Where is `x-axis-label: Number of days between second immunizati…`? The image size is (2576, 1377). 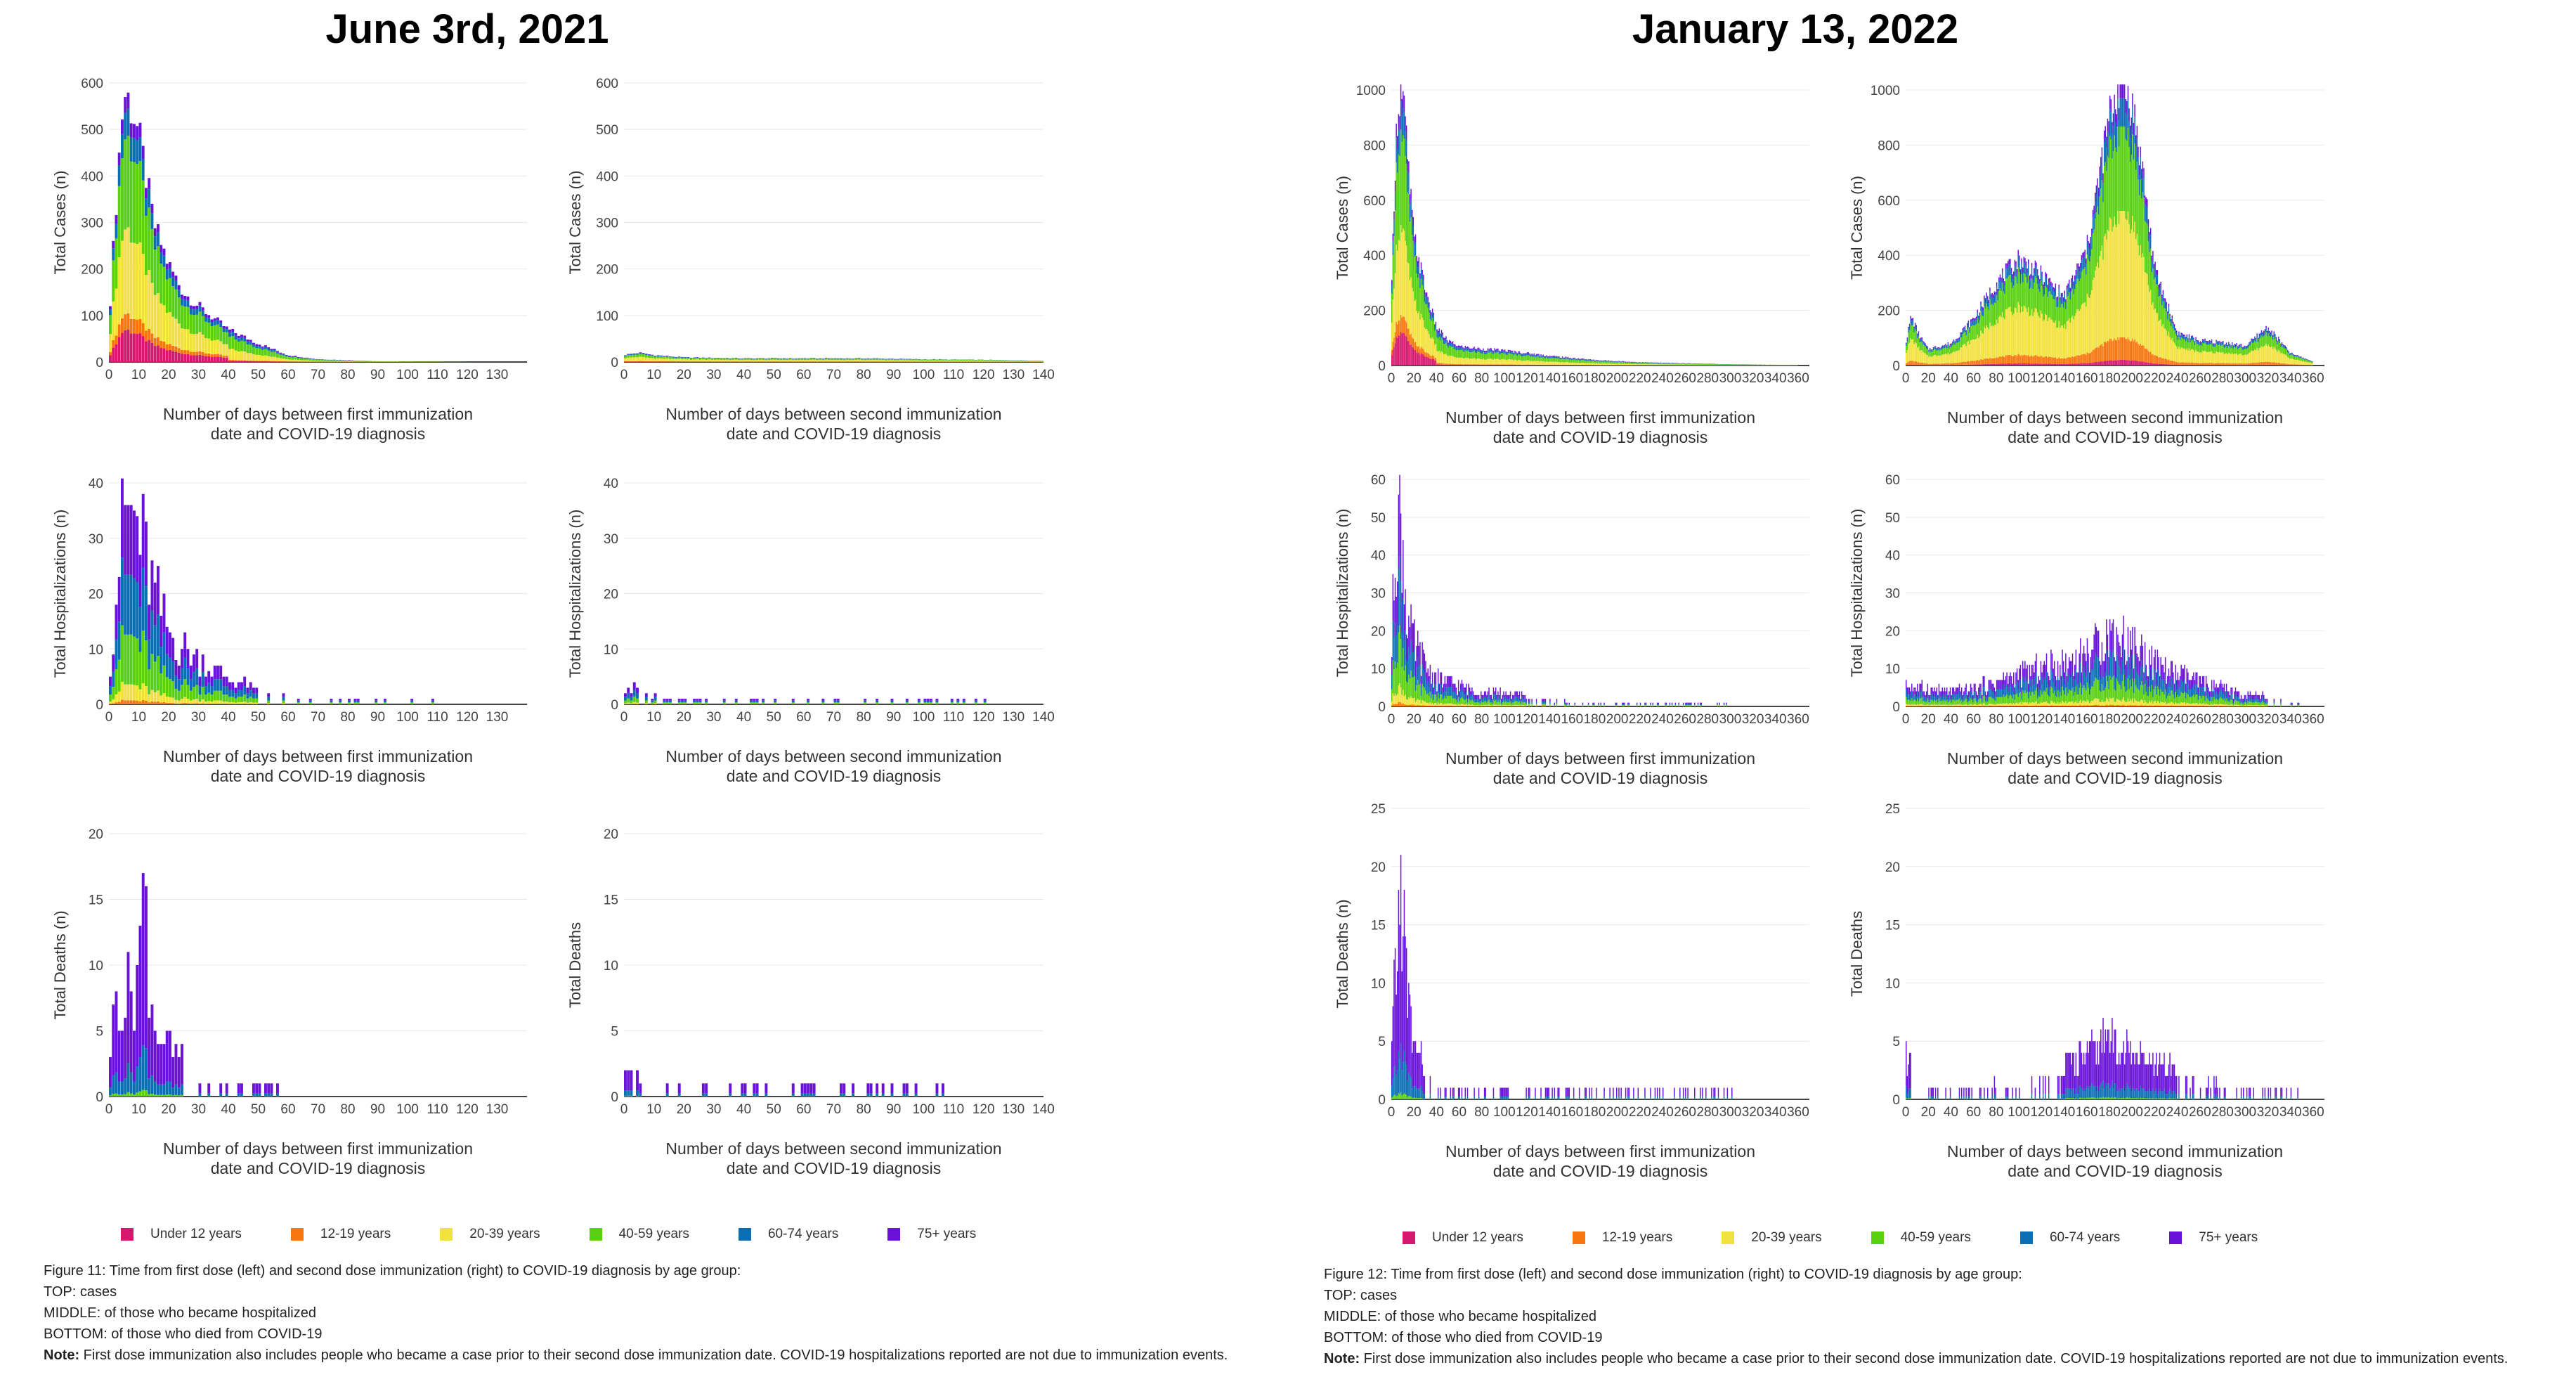
x-axis-label: Number of days between second immunizati… is located at coordinates (833, 414).